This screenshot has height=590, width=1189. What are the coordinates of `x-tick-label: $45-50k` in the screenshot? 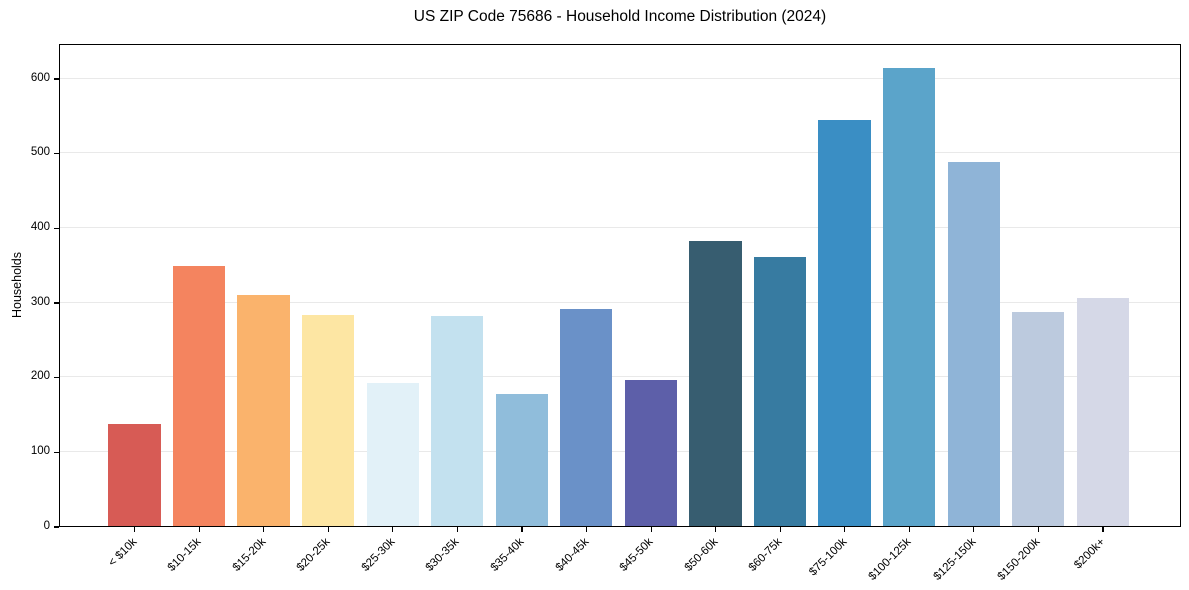 It's located at (636, 555).